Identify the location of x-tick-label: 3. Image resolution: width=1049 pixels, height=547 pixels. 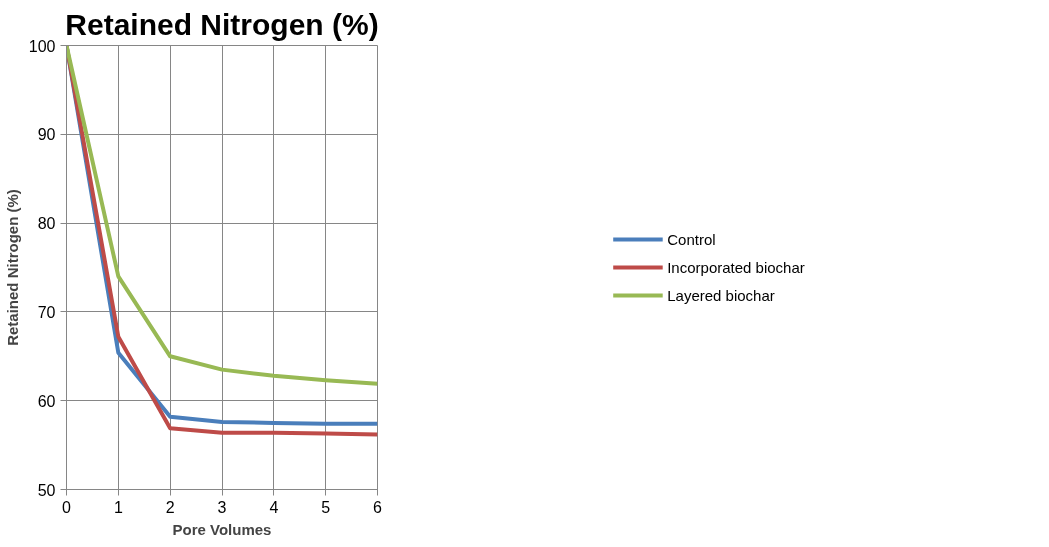
(222, 507).